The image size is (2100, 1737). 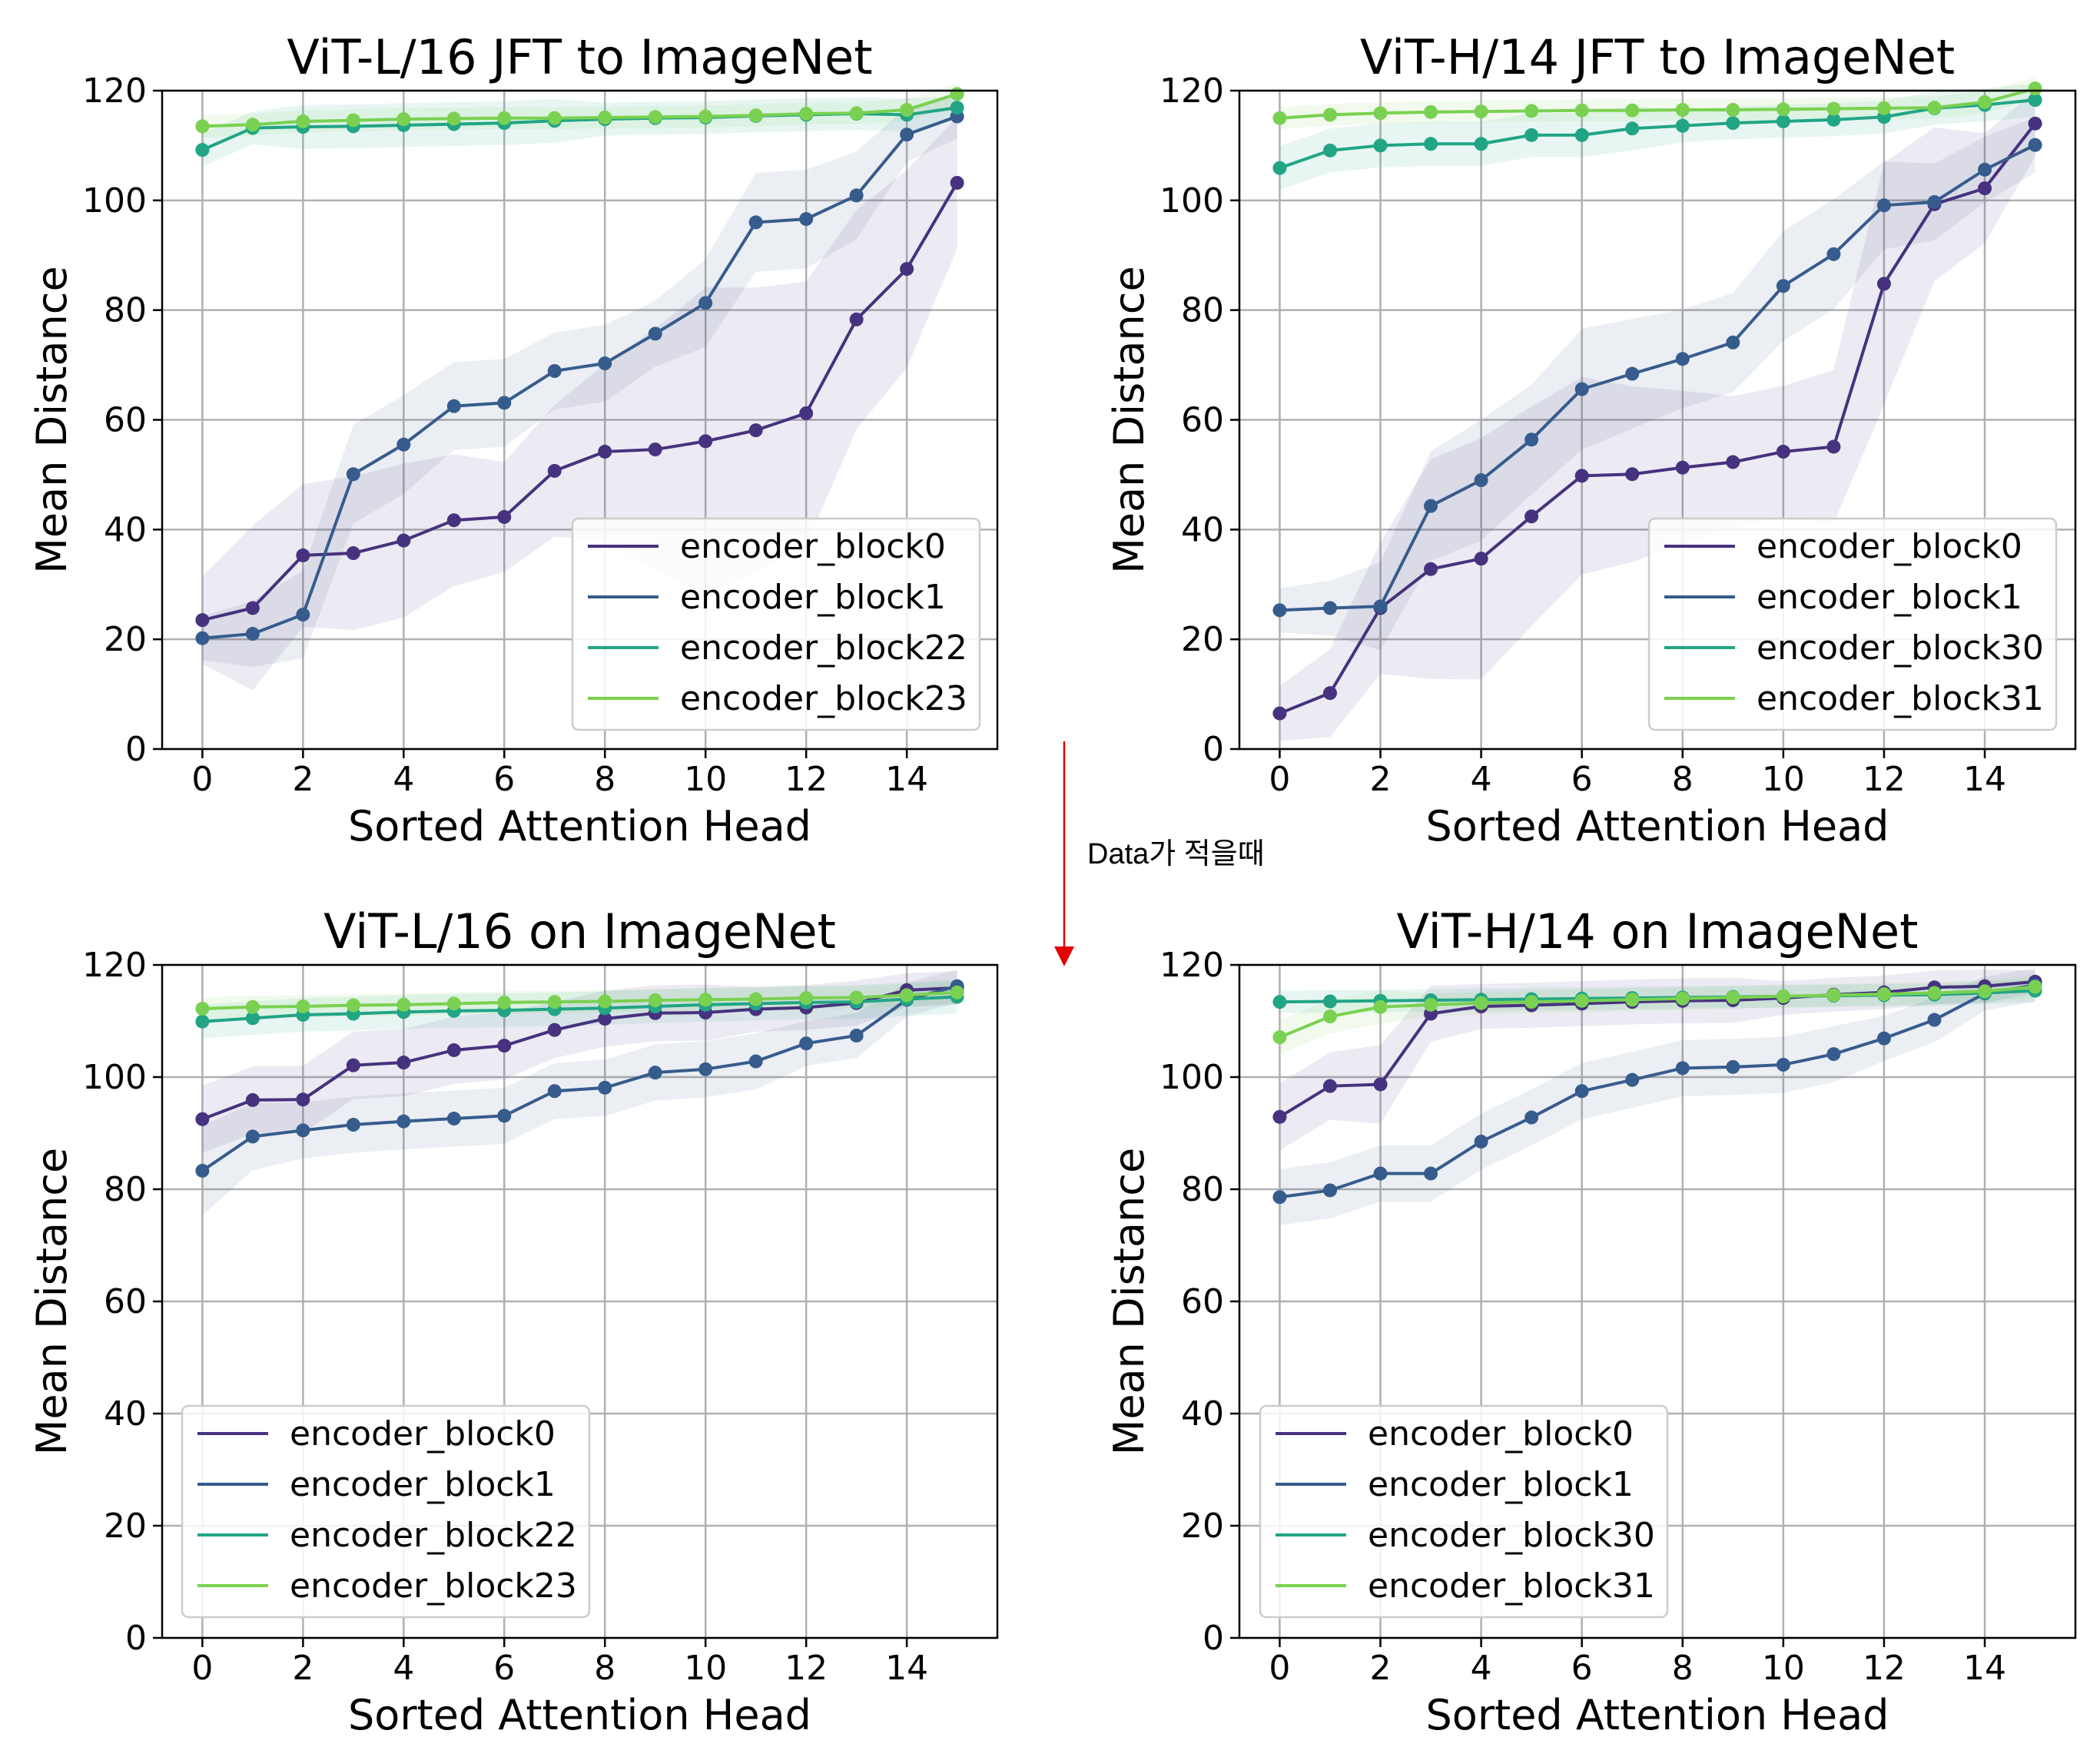 I want to click on series-line-encoder_block1, so click(x=1657, y=1091).